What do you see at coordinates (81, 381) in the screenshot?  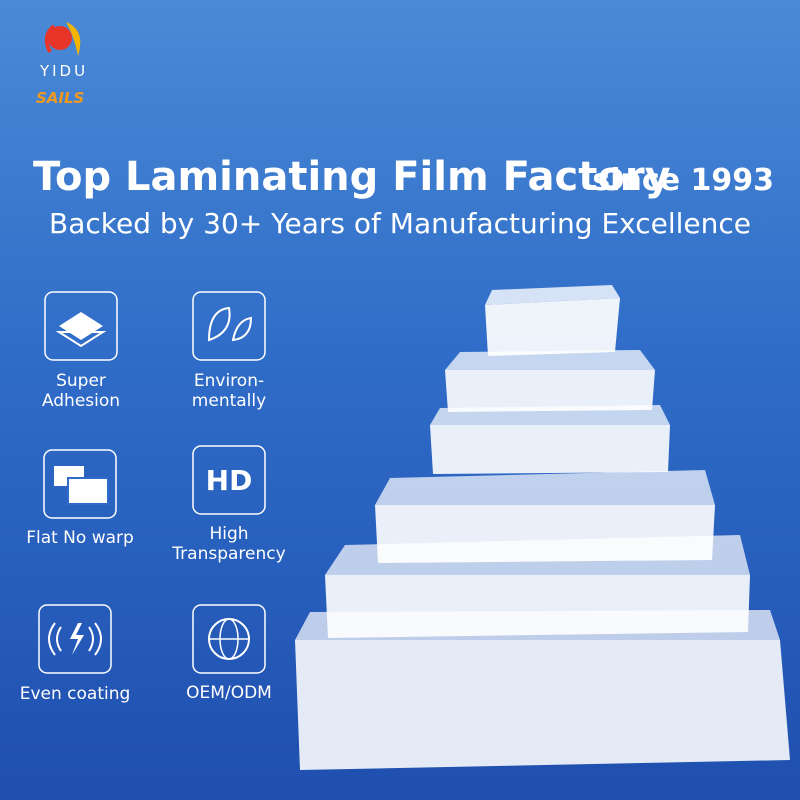 I see `feature-label: Super` at bounding box center [81, 381].